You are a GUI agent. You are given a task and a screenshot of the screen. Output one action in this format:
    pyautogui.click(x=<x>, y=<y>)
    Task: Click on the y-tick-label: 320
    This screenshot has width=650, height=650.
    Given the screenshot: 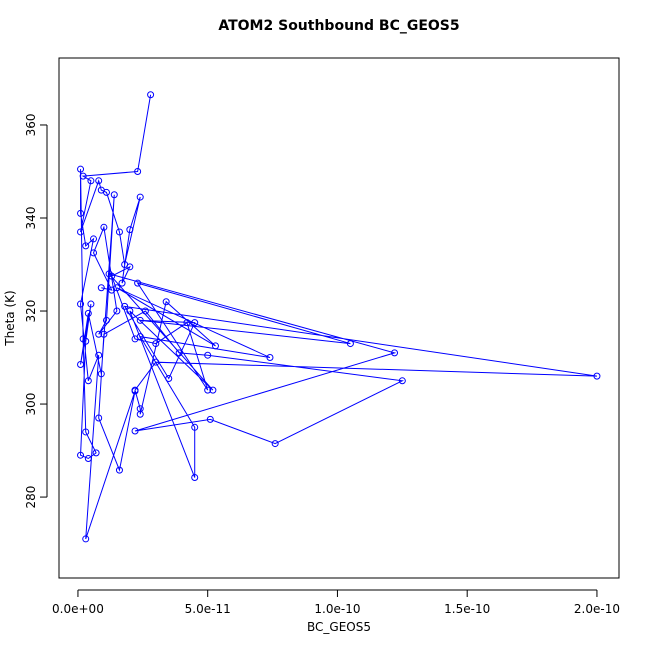 What is the action you would take?
    pyautogui.click(x=31, y=311)
    